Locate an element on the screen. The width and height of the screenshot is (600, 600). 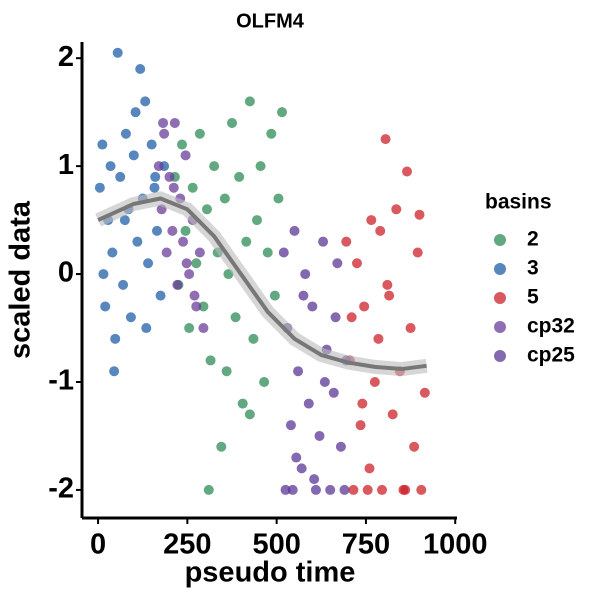
legend-label: 3 is located at coordinates (533, 268).